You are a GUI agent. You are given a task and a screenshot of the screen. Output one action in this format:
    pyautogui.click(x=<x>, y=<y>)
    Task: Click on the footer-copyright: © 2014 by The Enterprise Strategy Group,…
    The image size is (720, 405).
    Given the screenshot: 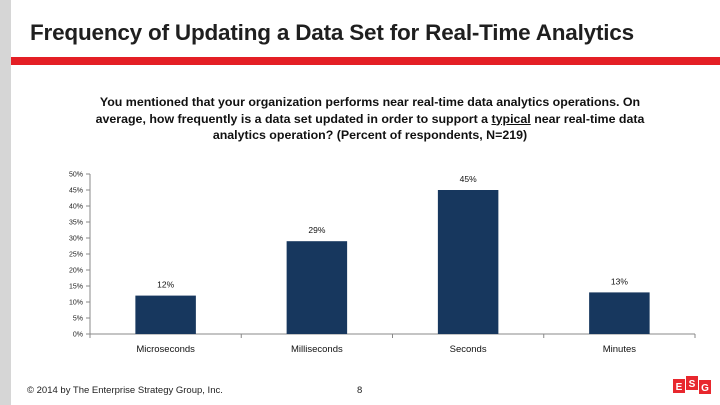 What is the action you would take?
    pyautogui.click(x=125, y=390)
    